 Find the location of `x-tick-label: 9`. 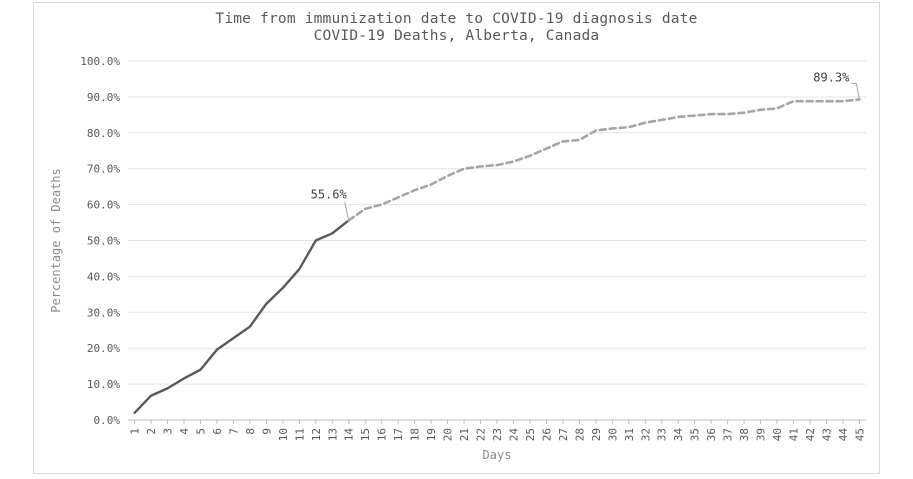

x-tick-label: 9 is located at coordinates (266, 431).